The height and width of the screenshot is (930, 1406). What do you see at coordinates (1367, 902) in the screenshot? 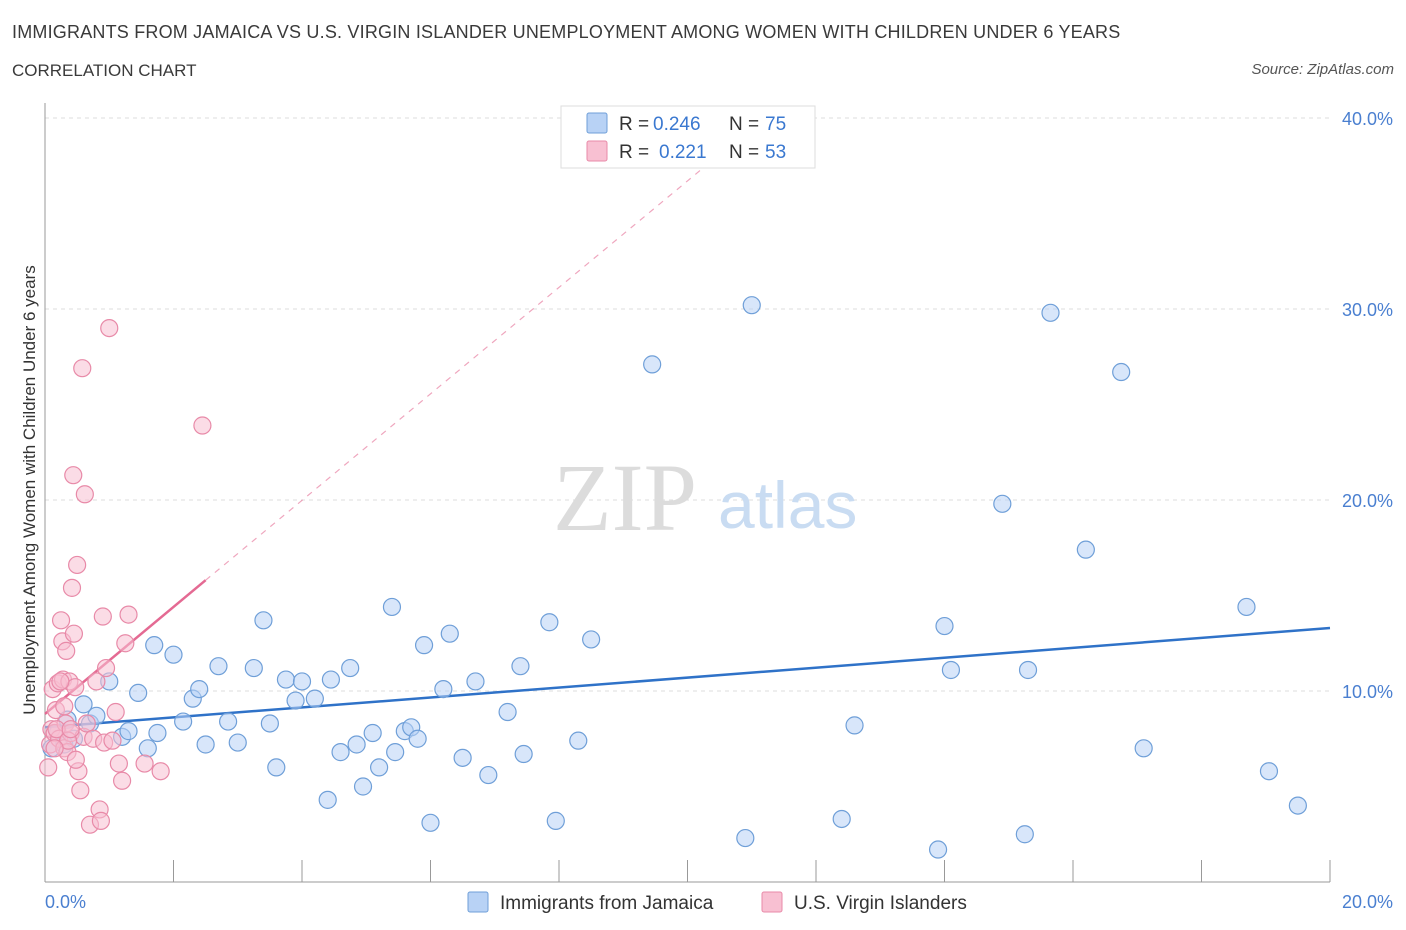
I see `x-tick-label-1: 20.0%` at bounding box center [1367, 902].